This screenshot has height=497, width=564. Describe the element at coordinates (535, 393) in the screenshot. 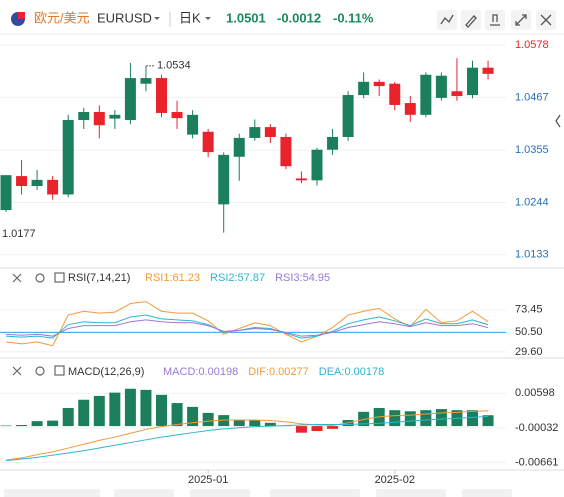

I see `y-tick-label: 0.00598` at that location.